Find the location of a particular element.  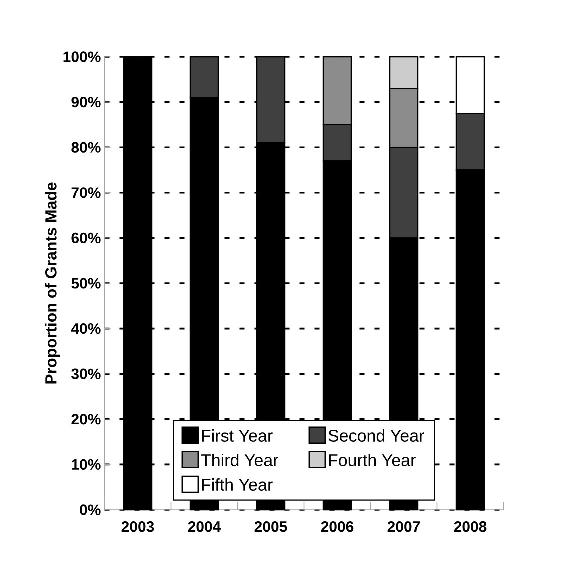

legend-label: Fourth Year is located at coordinates (372, 460).